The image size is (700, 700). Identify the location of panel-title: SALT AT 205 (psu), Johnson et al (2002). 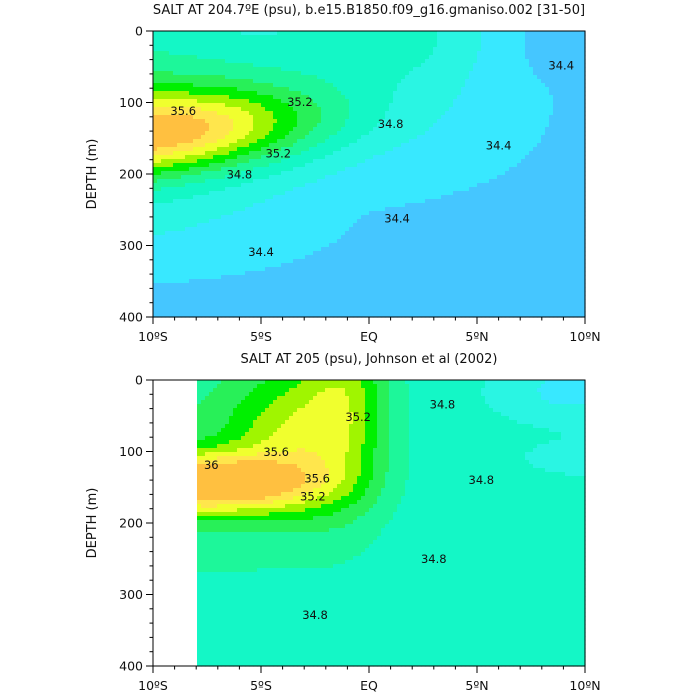
(368, 359).